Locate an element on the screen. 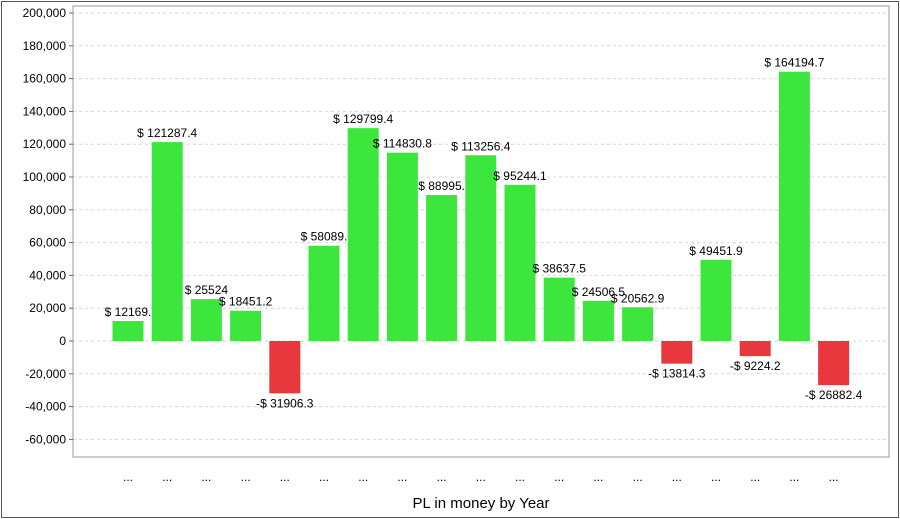 The height and width of the screenshot is (519, 900). data-label: $ 164194.7 is located at coordinates (794, 63).